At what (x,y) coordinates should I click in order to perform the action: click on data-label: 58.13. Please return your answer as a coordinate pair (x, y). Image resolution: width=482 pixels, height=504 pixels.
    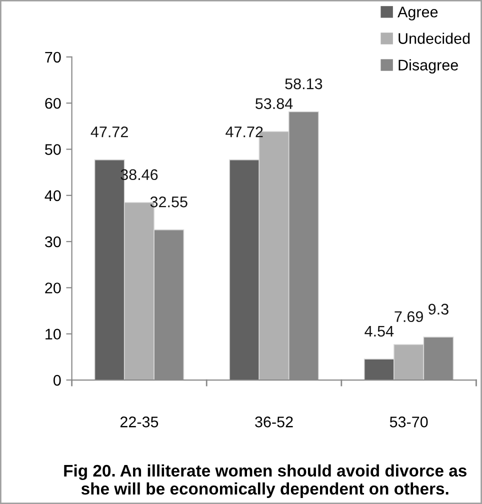
    Looking at the image, I should click on (303, 84).